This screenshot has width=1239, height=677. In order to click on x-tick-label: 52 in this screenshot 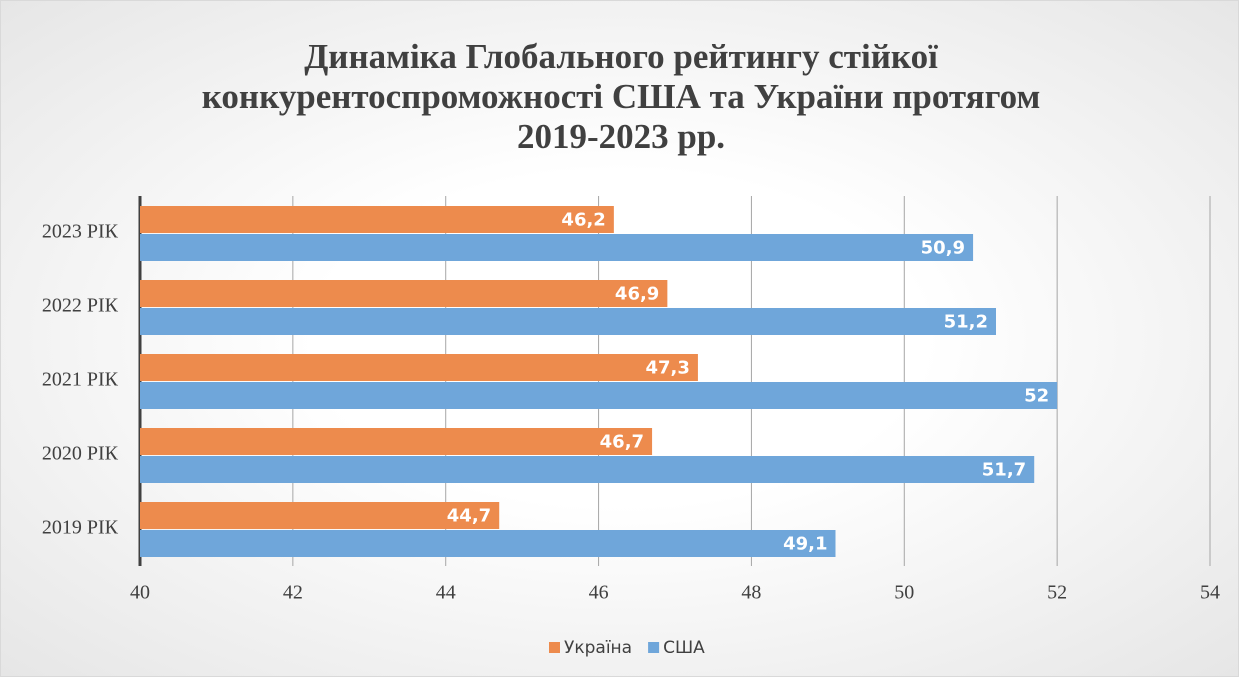, I will do `click(1057, 593)`.